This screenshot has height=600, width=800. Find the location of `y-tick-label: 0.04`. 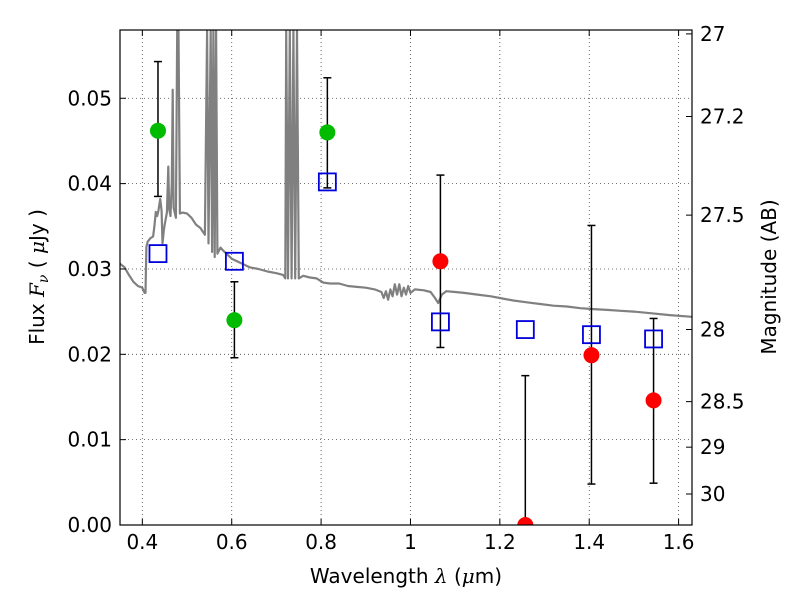

y-tick-label: 0.04 is located at coordinates (89, 184).